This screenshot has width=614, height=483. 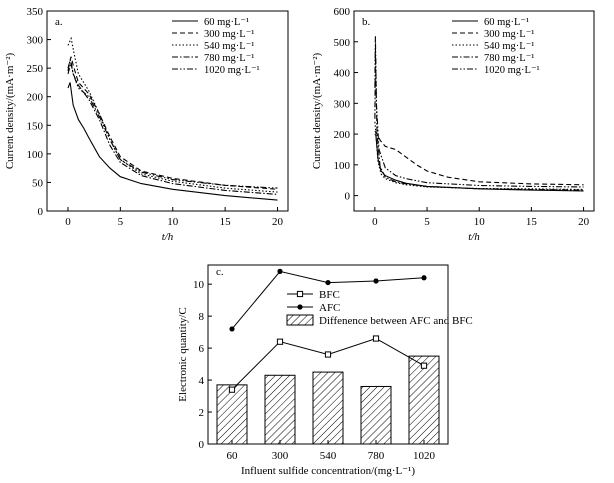 What do you see at coordinates (35, 126) in the screenshot?
I see `y-tick-label: 150` at bounding box center [35, 126].